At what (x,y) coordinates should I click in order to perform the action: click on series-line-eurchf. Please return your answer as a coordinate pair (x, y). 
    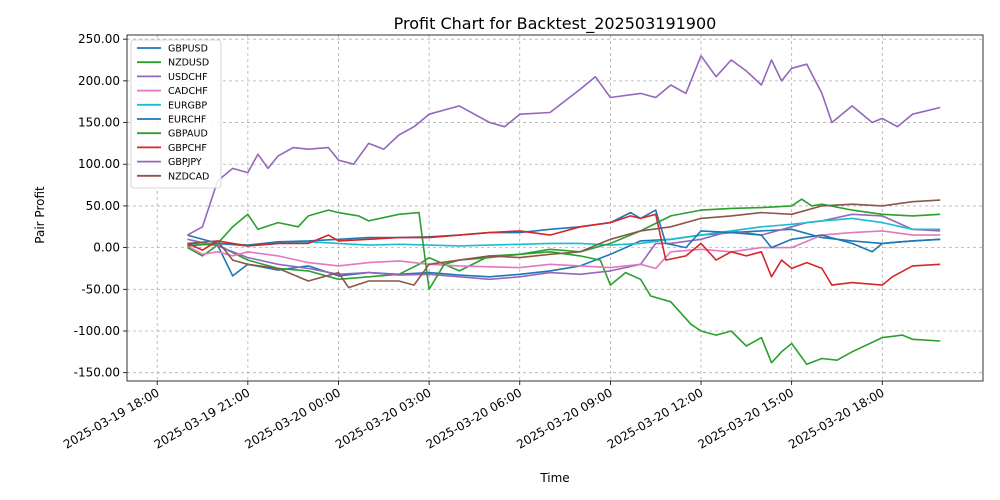
    Looking at the image, I should click on (564, 231).